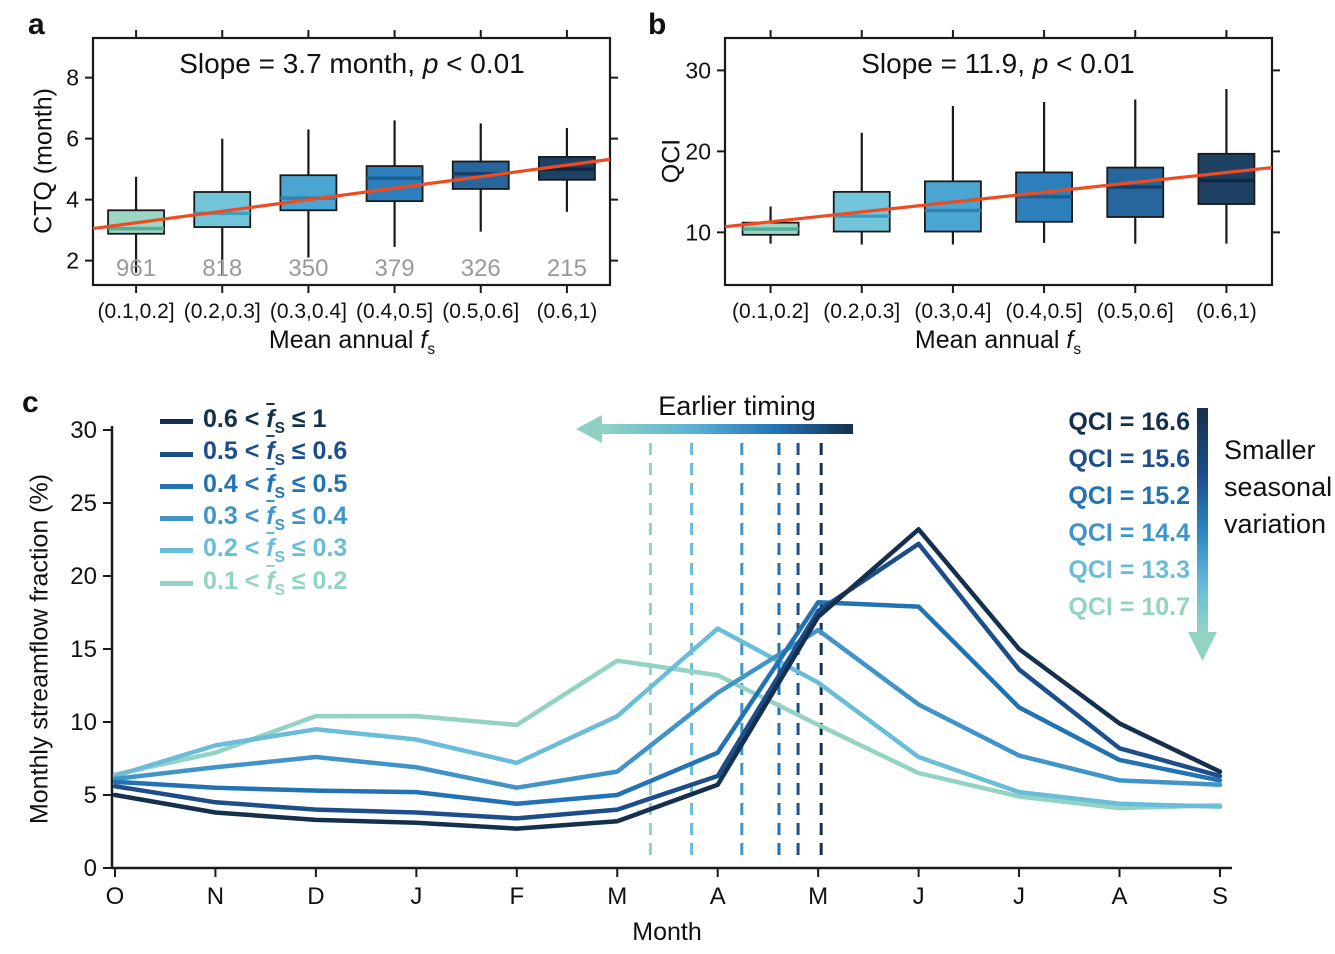  Describe the element at coordinates (431, 349) in the screenshot. I see `panel-a-xlabel-sub: s` at that location.